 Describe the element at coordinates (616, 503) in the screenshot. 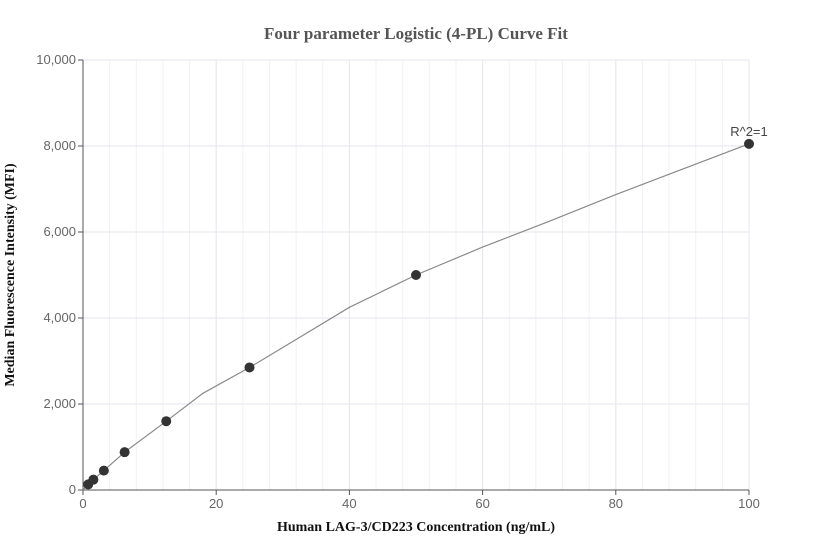

I see `x-tick-label: 80` at that location.